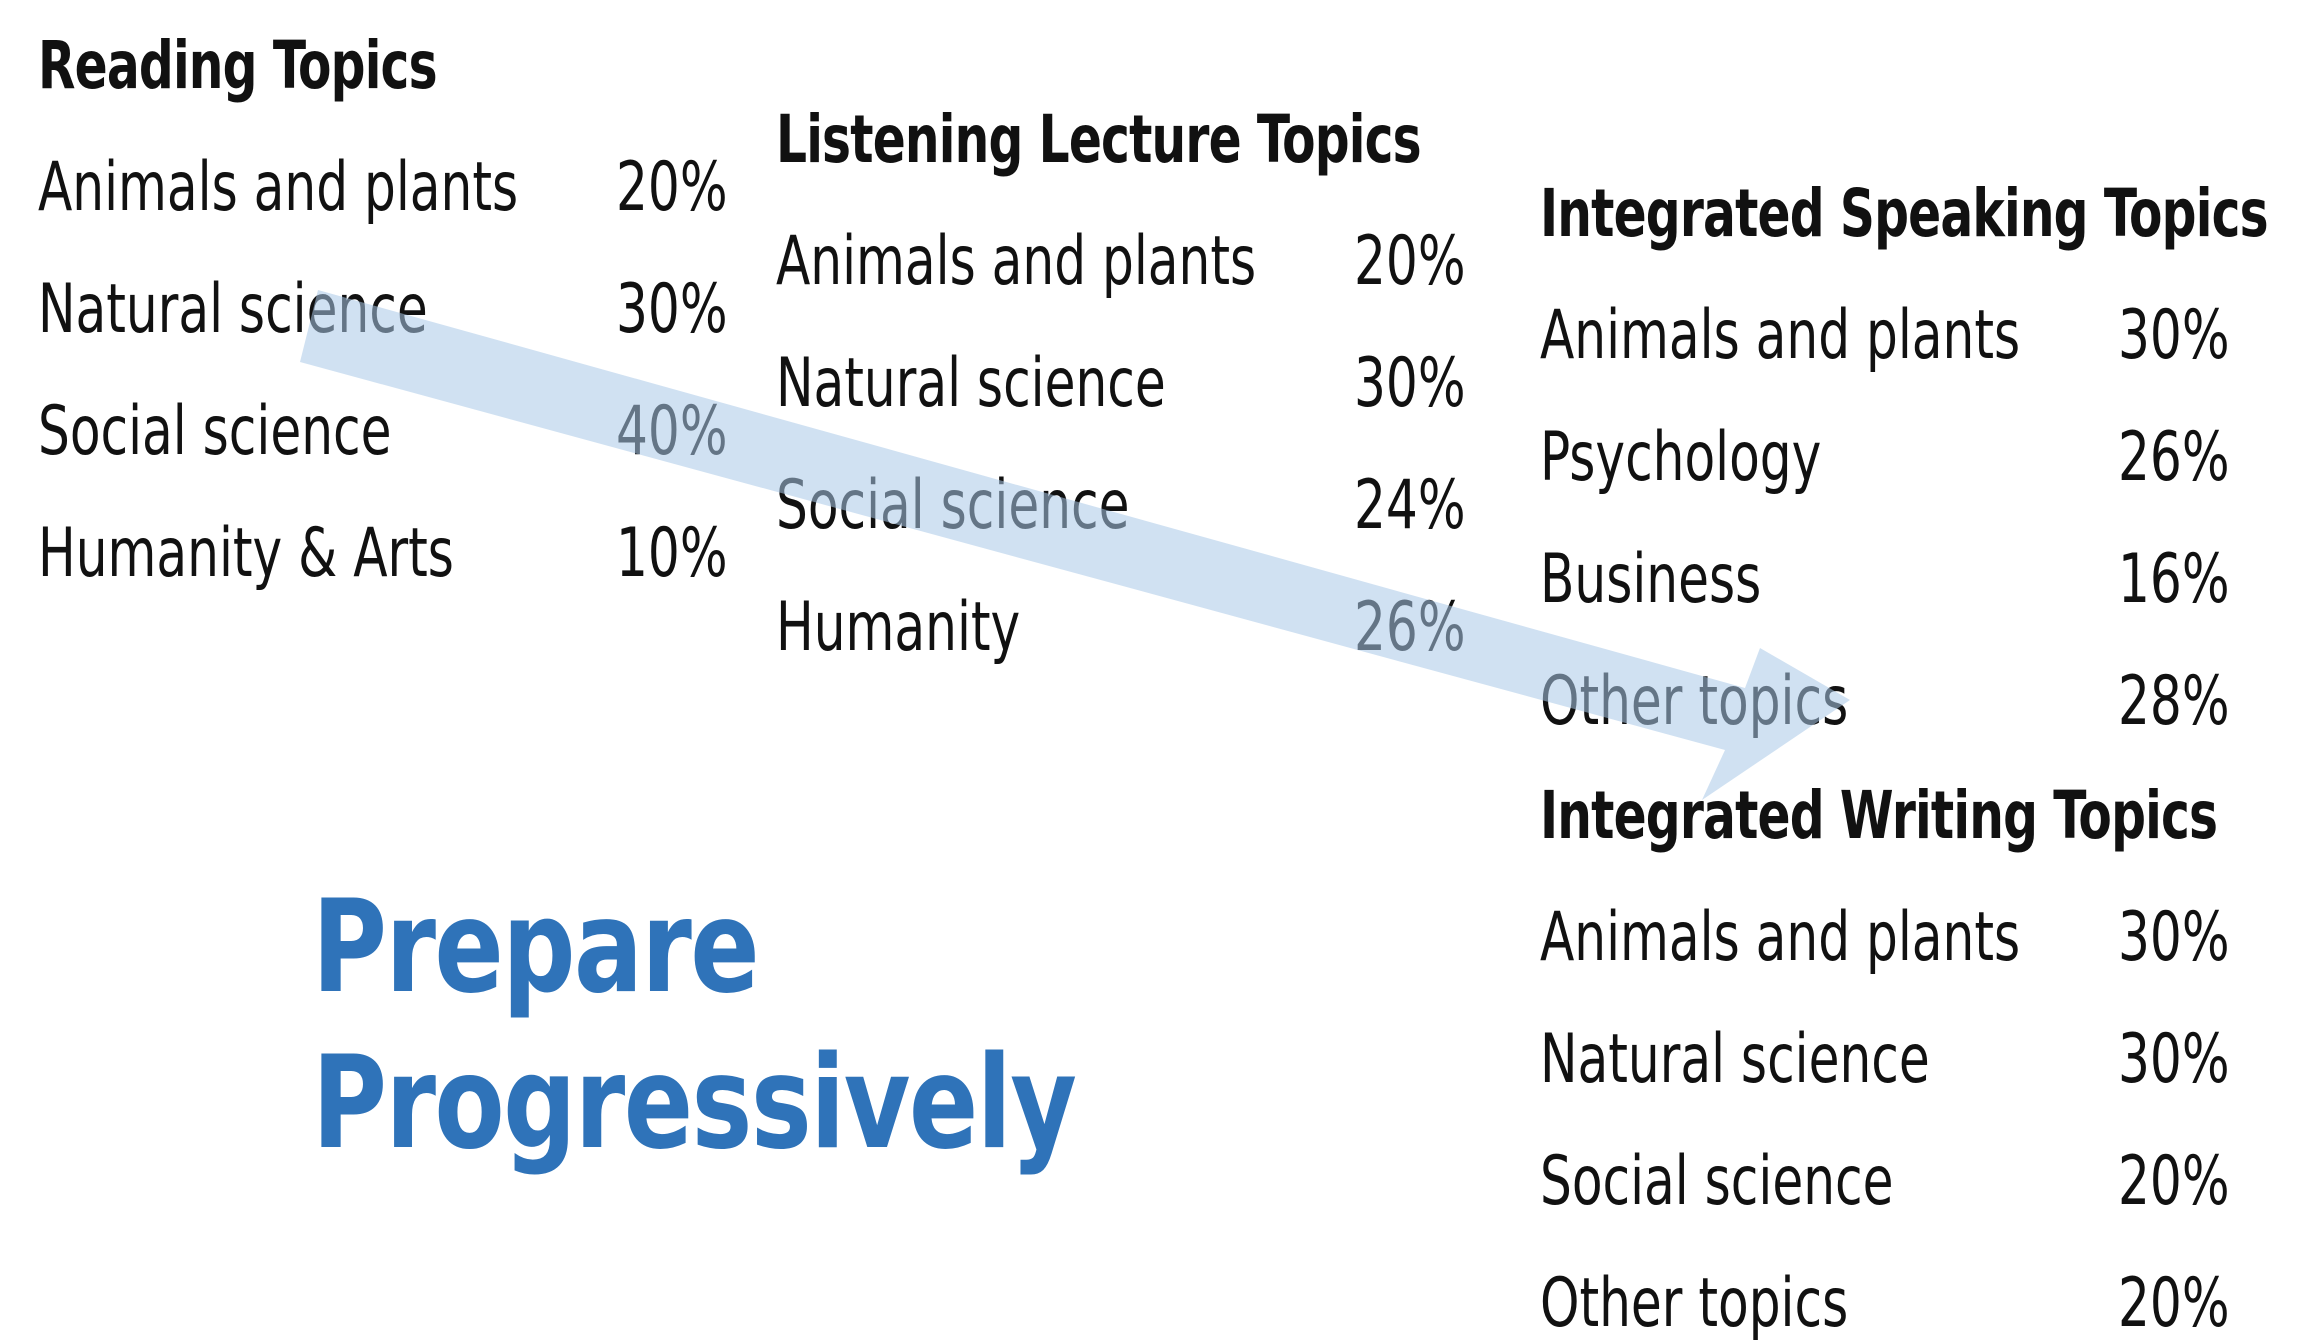  I want to click on list-item: Social science 20%, so click(1900, 1182).